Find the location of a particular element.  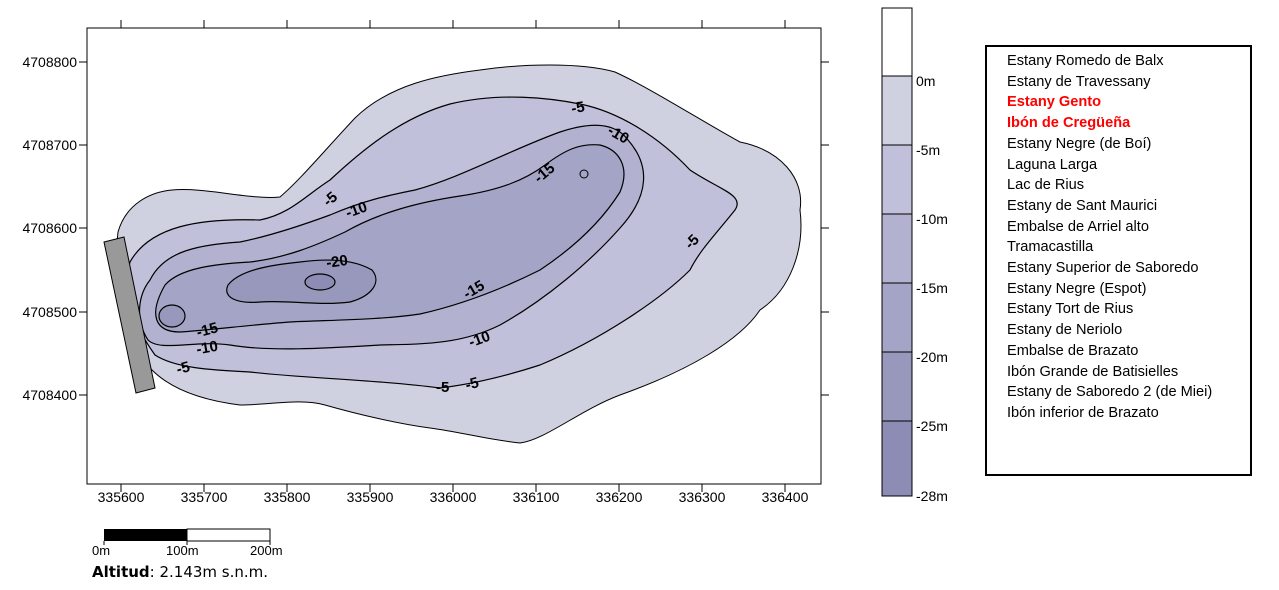

depth-scale-label: -28m is located at coordinates (932, 496).